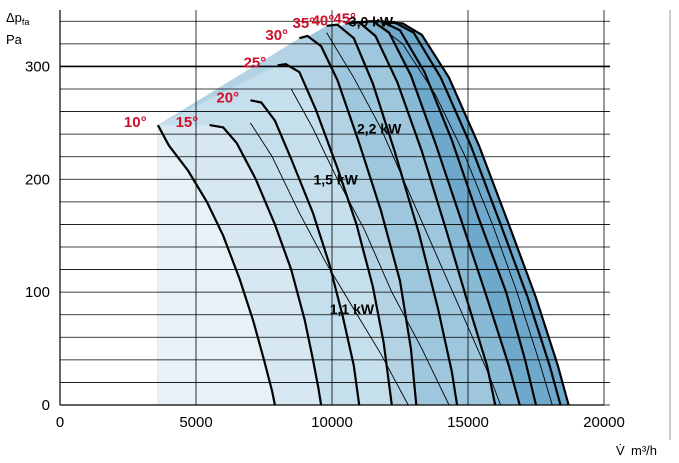 This screenshot has width=679, height=463. I want to click on blade-angle-label: 20°, so click(227, 97).